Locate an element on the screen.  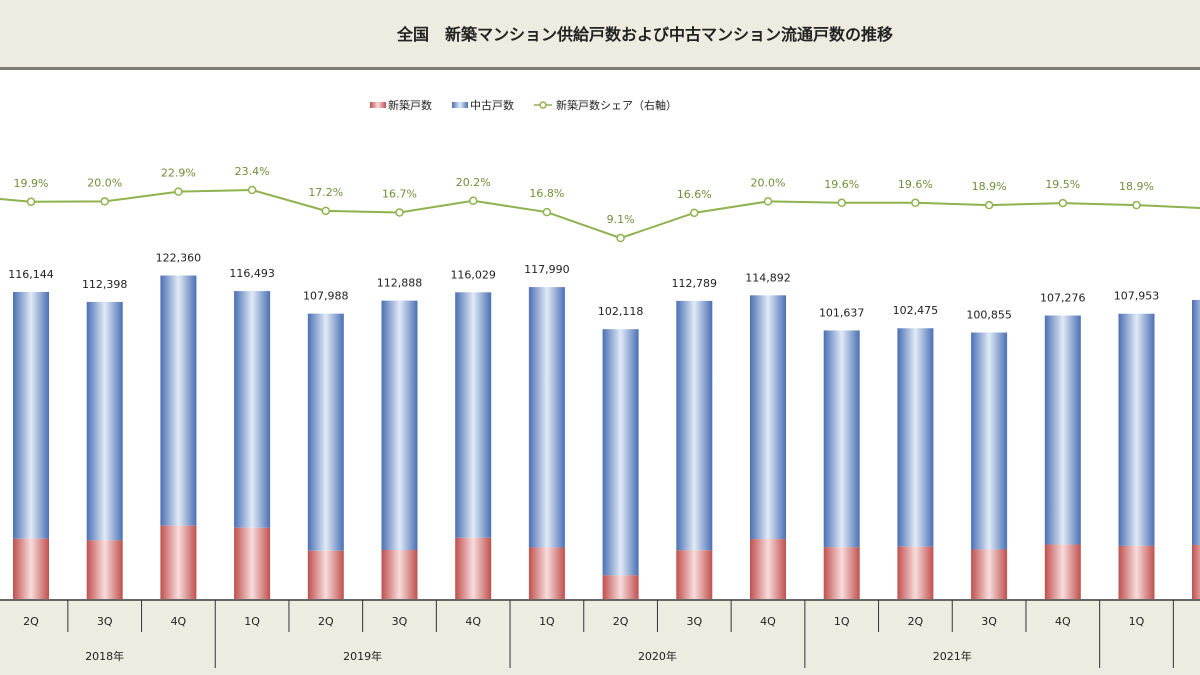
year-label: 2020年 is located at coordinates (657, 656).